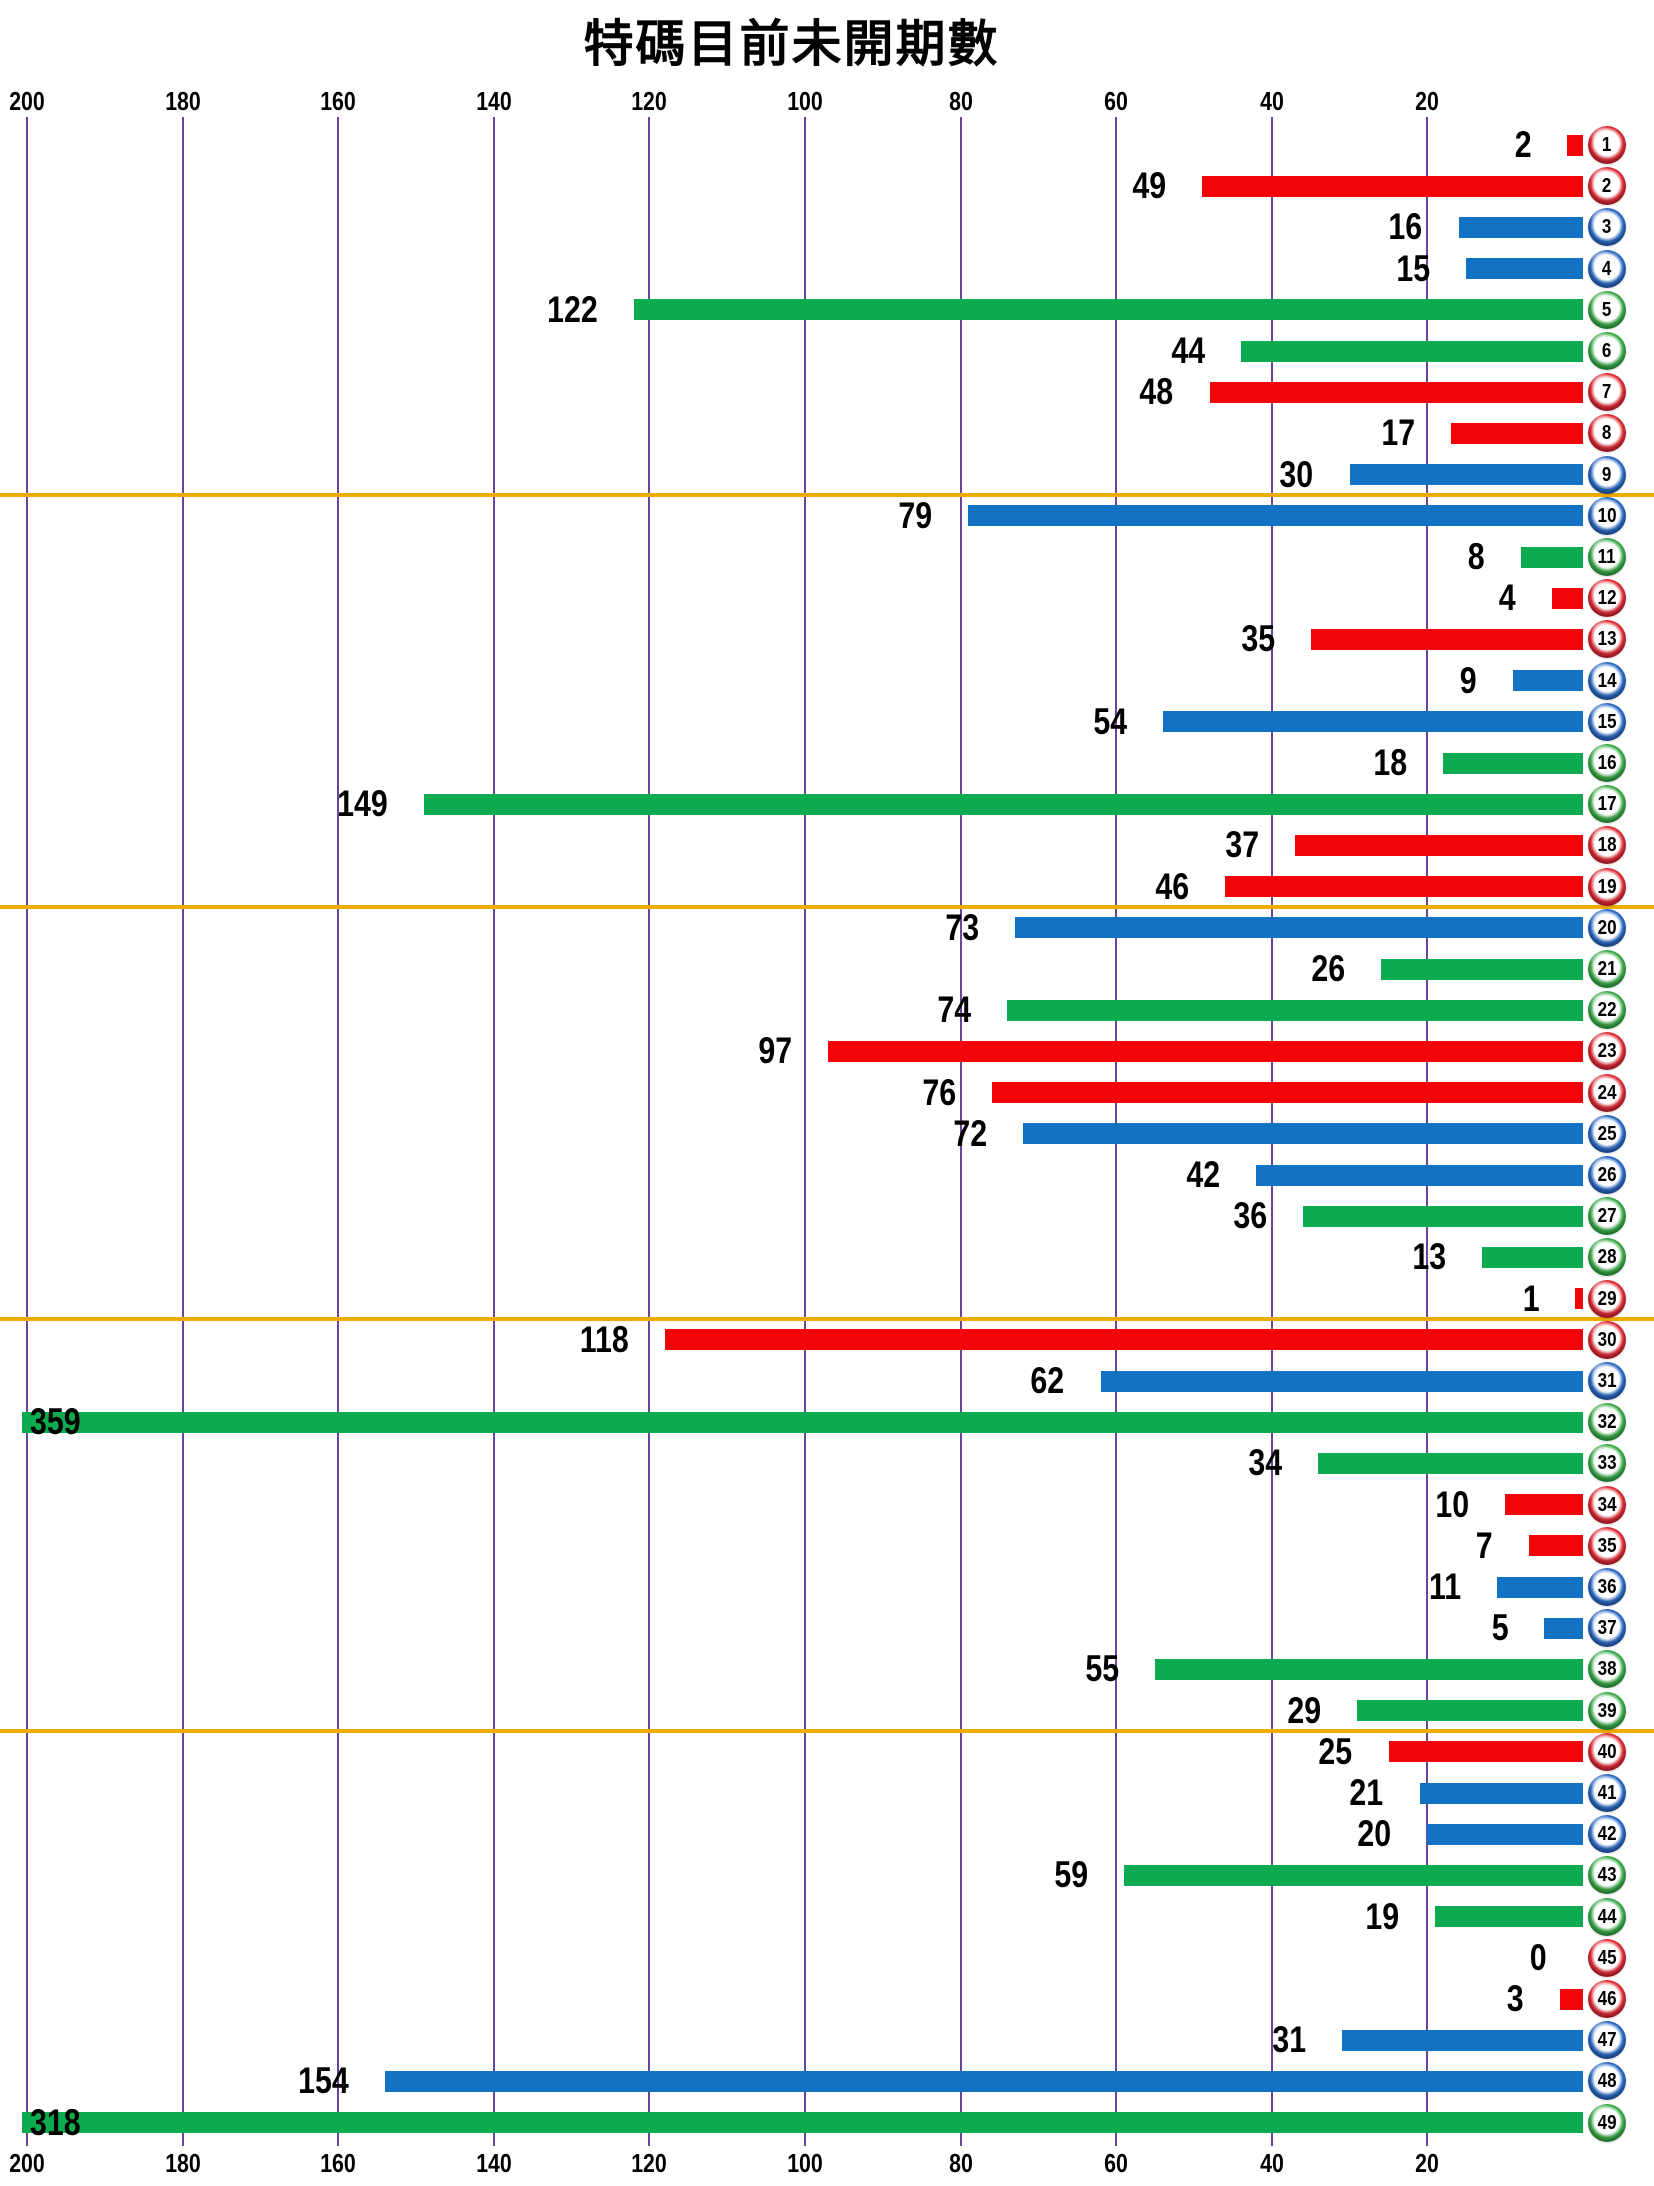  I want to click on bar-value-15: 54, so click(1110, 721).